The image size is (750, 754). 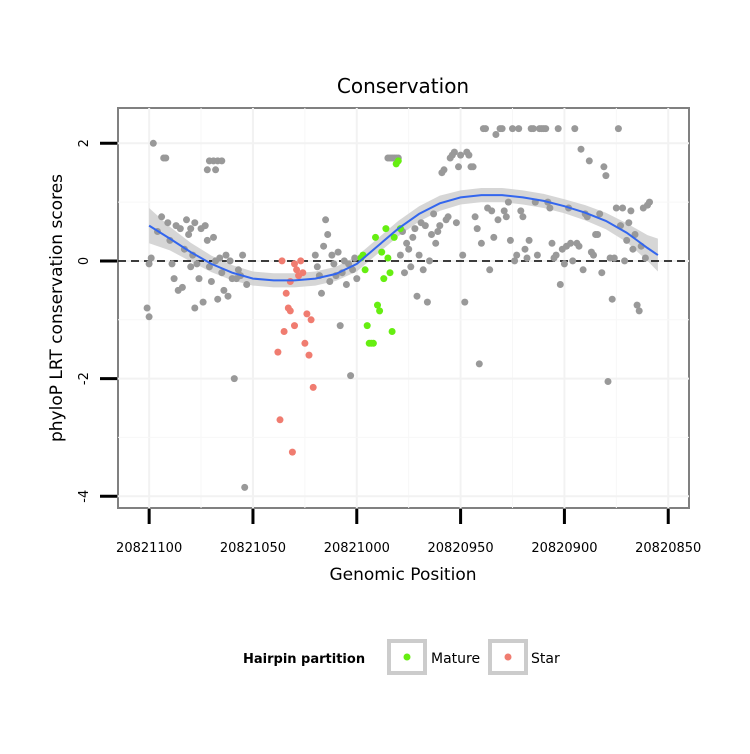 What do you see at coordinates (84, 143) in the screenshot?
I see `y-tick-label: 2` at bounding box center [84, 143].